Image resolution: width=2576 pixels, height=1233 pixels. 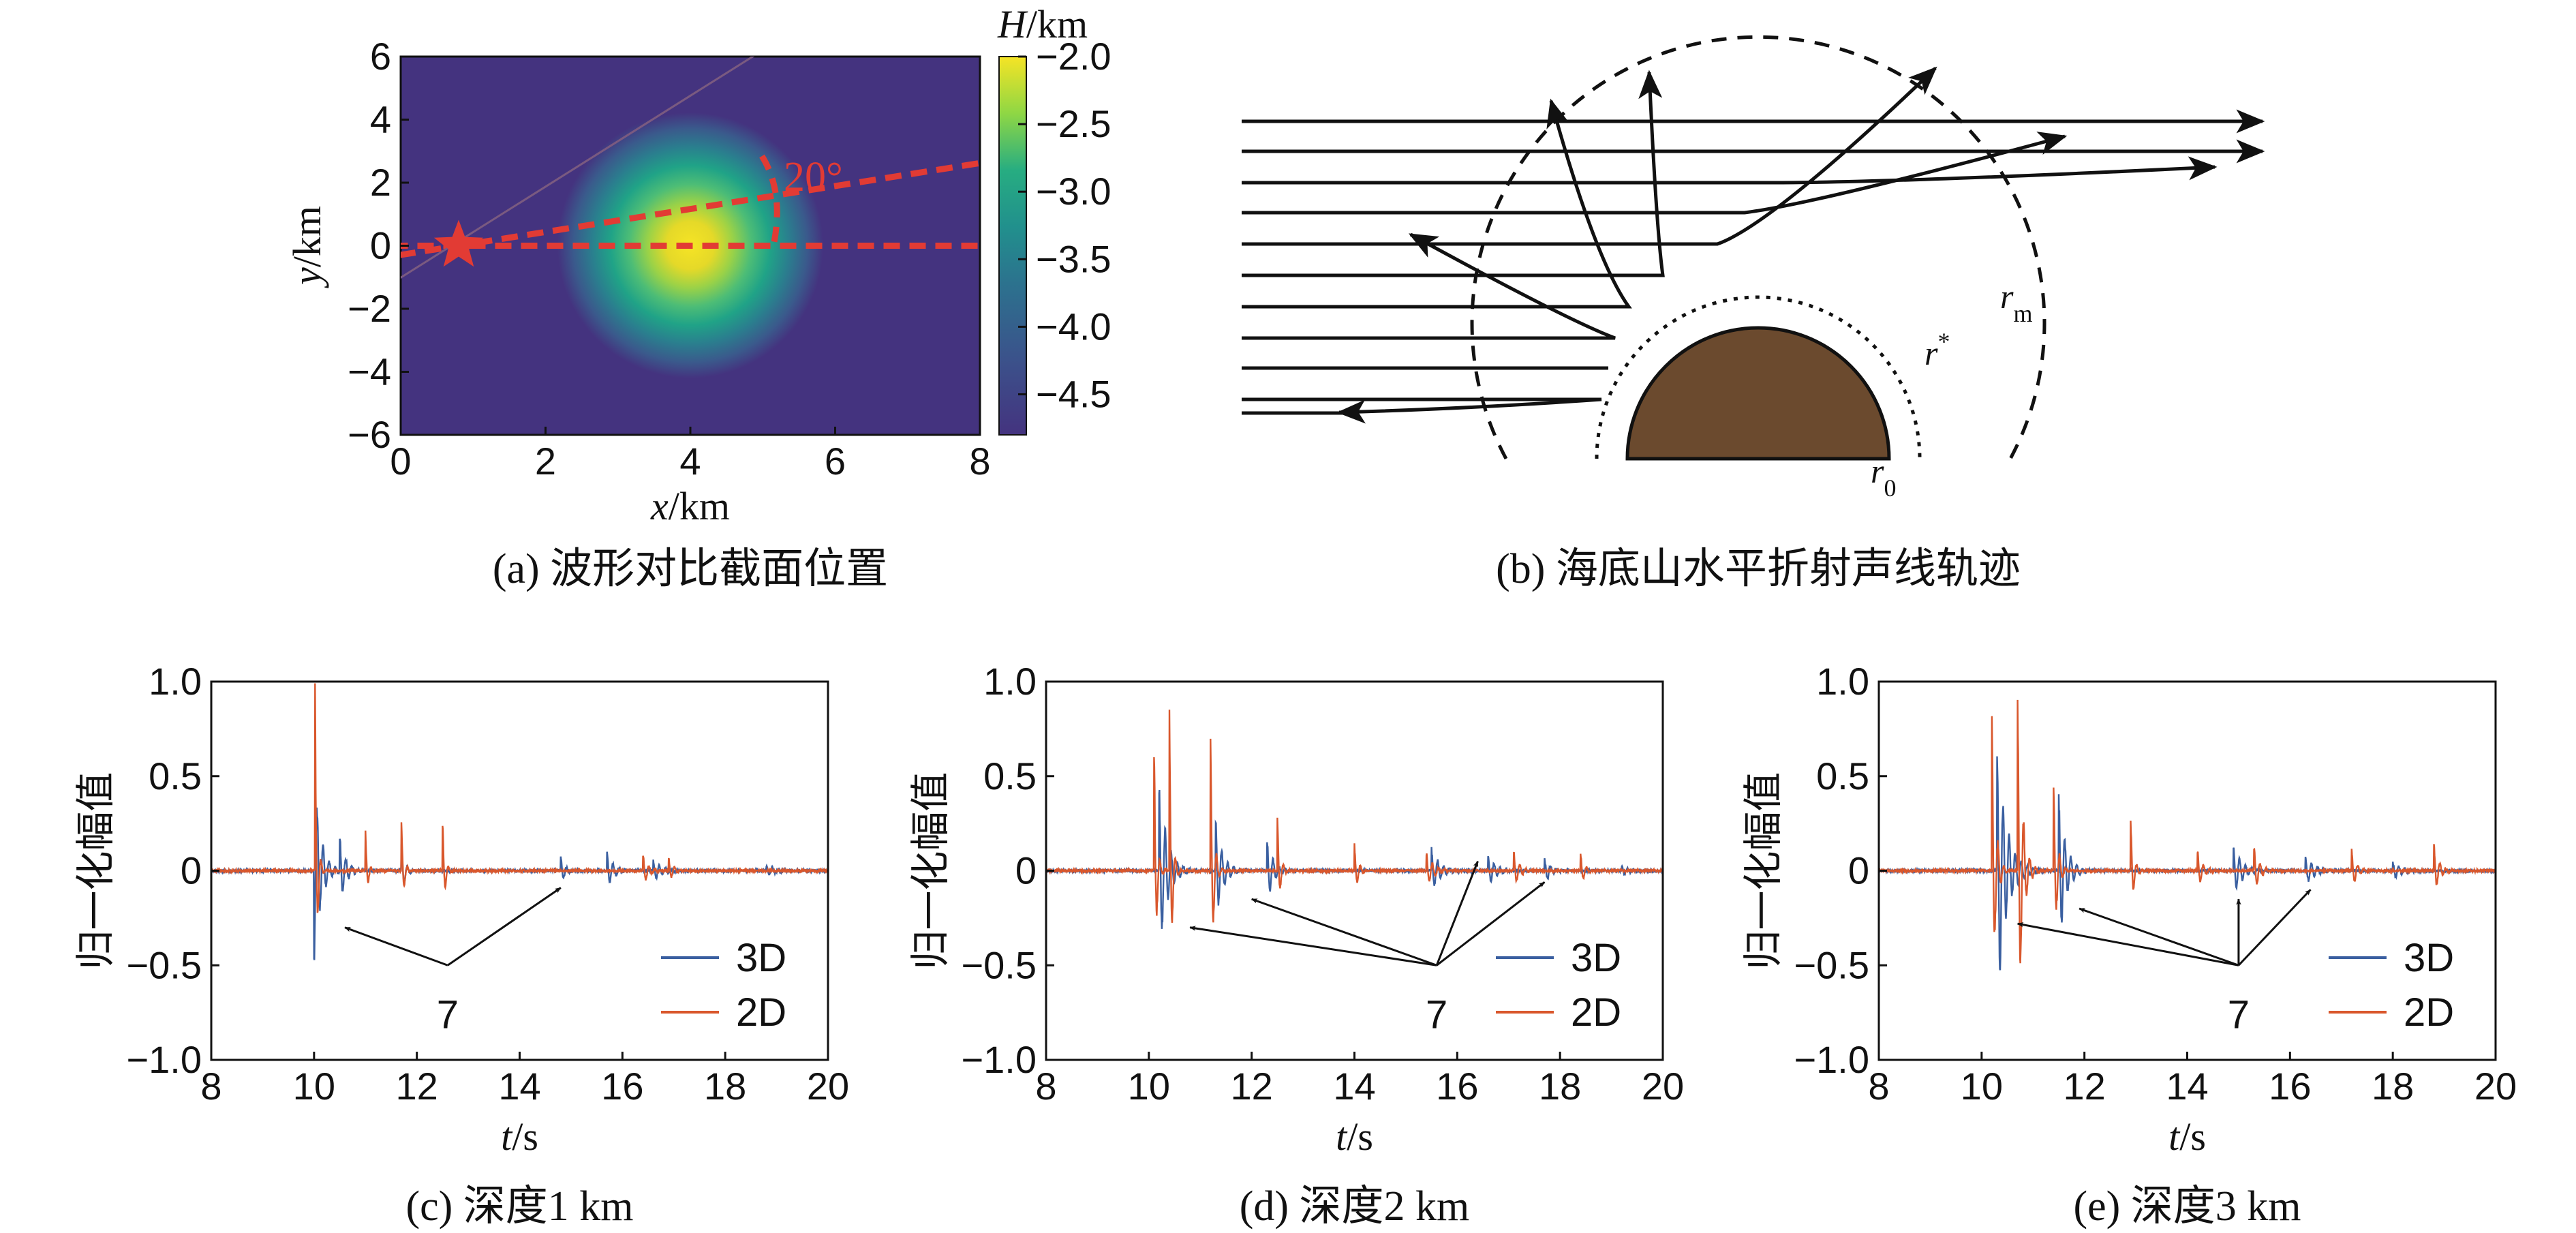 What do you see at coordinates (307, 247) in the screenshot?
I see `heatmap-ylabel: y/km` at bounding box center [307, 247].